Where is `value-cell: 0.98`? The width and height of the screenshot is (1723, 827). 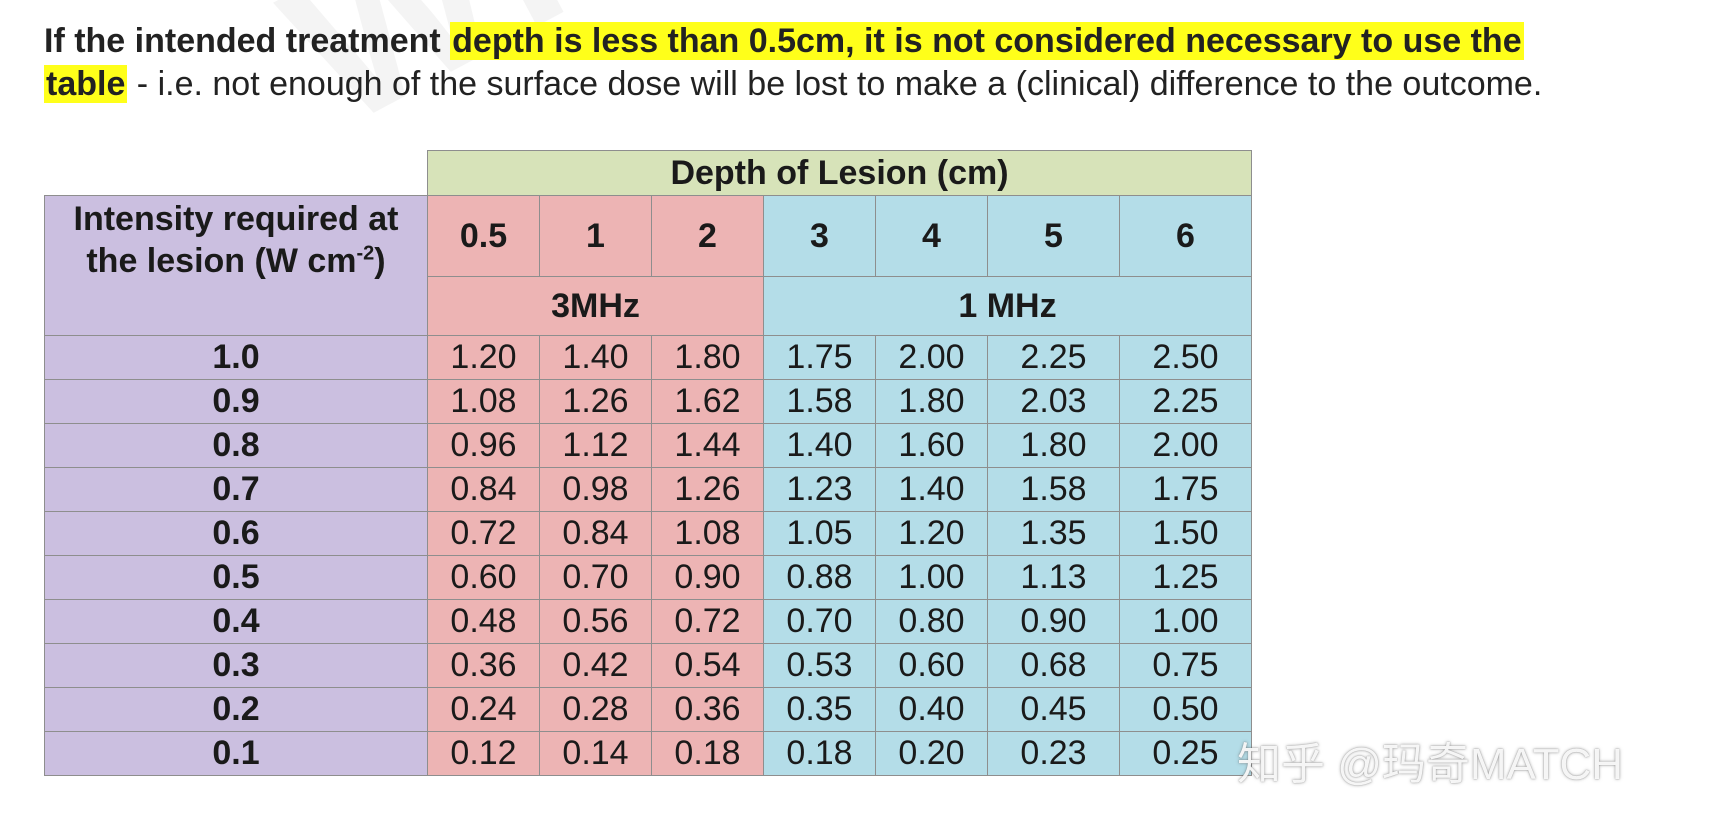 value-cell: 0.98 is located at coordinates (595, 489).